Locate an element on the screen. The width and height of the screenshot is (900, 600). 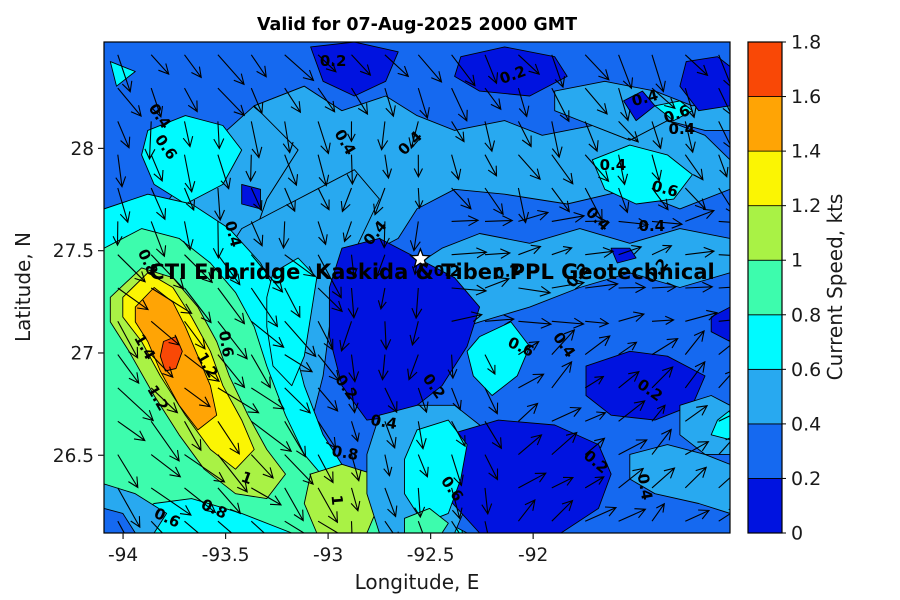
colorbar-tick-label: 1 is located at coordinates (797, 261).